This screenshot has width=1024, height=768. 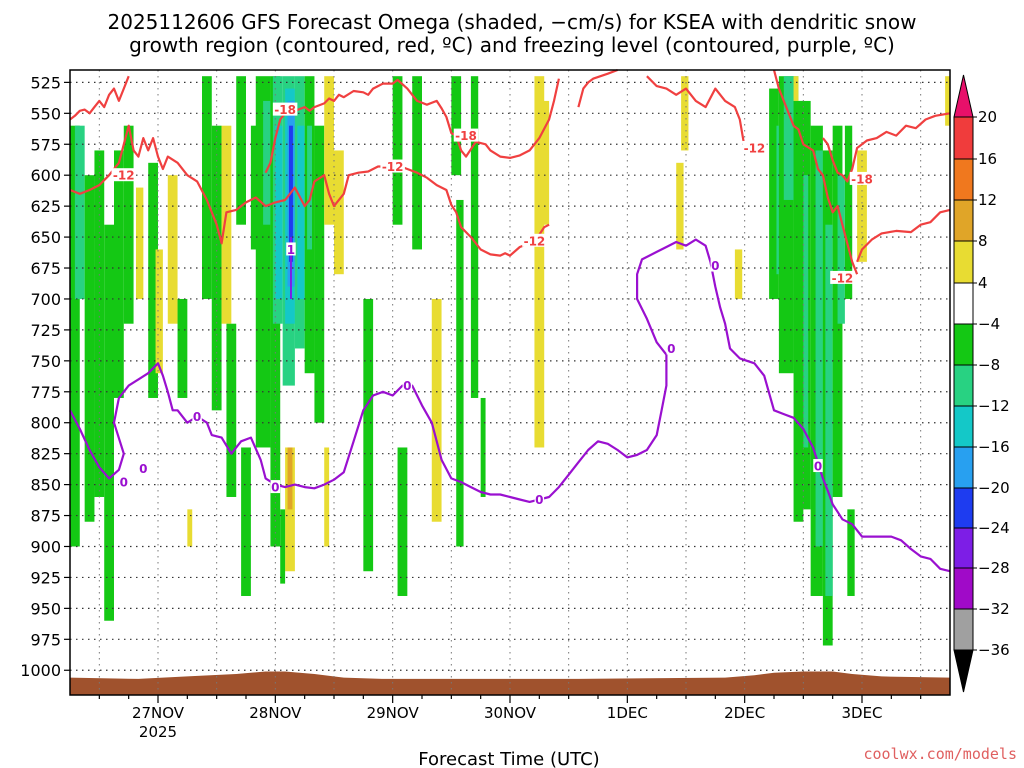 I want to click on colorbar: 20 16 12 8 4 −4 −8 −12 −16 −20 −24 −28 −32 −36, so click(x=981, y=383).